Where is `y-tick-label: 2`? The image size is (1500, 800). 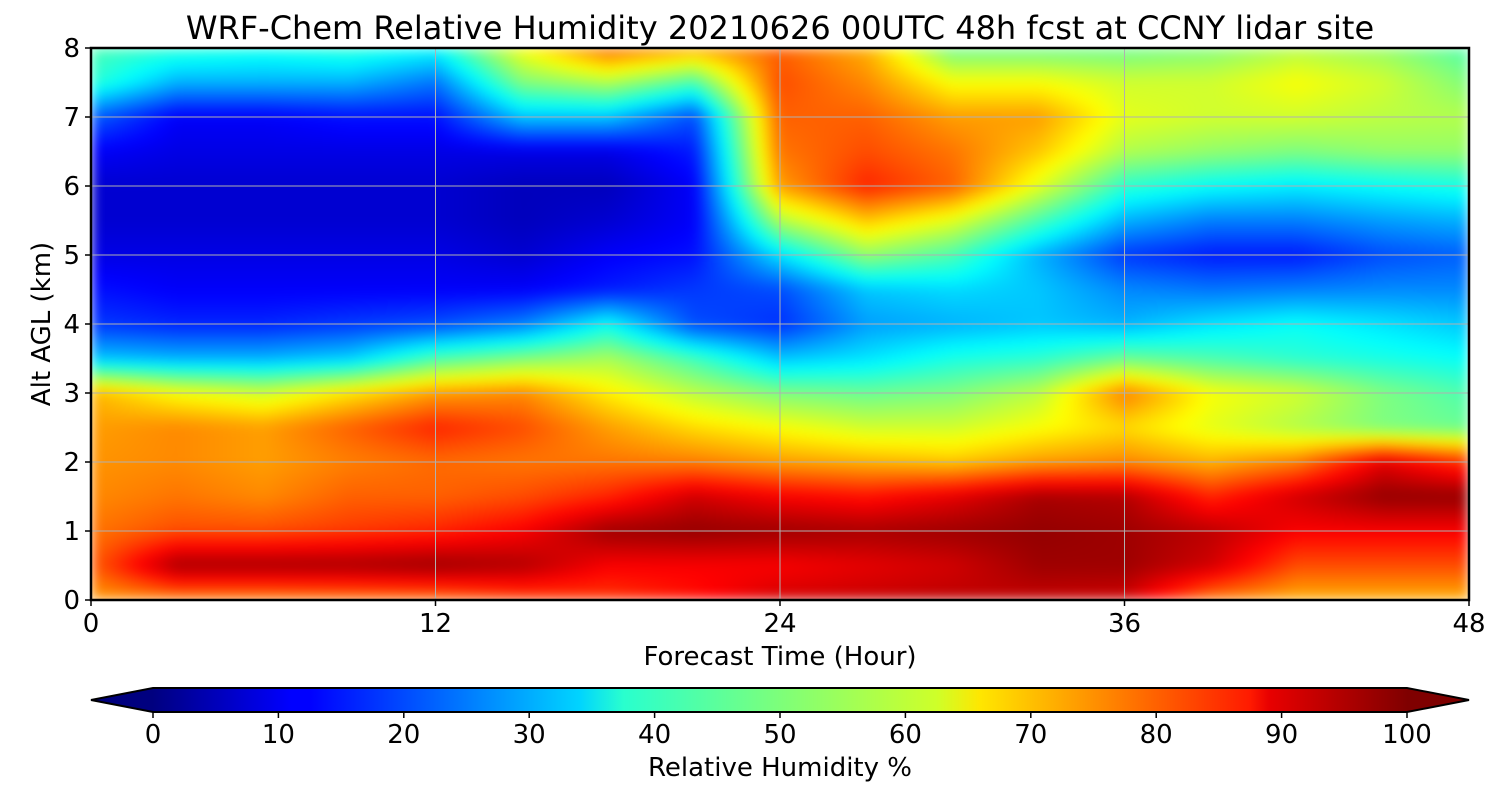
y-tick-label: 2 is located at coordinates (71, 463).